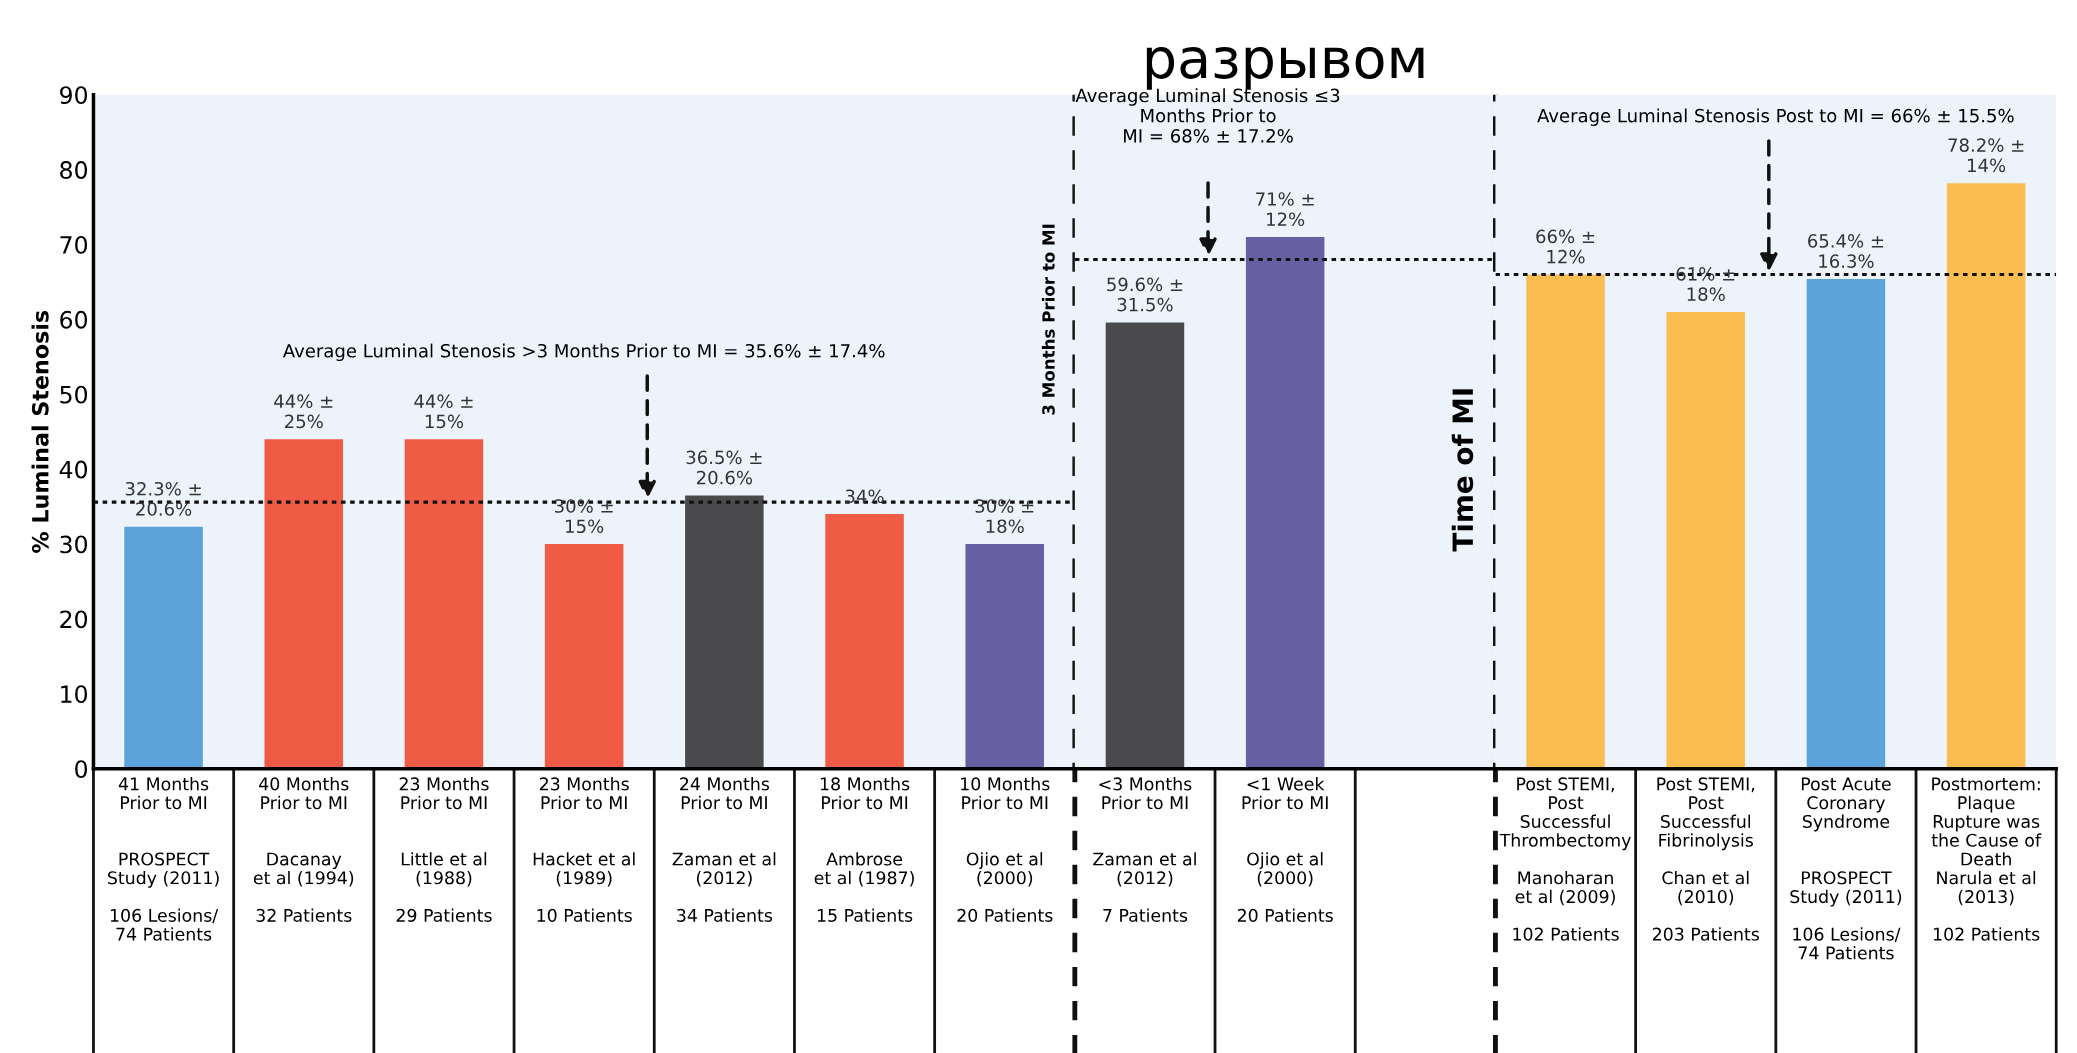 This screenshot has height=1053, width=2077. What do you see at coordinates (1986, 155) in the screenshot?
I see `data-label: 78.2% ± 14%` at bounding box center [1986, 155].